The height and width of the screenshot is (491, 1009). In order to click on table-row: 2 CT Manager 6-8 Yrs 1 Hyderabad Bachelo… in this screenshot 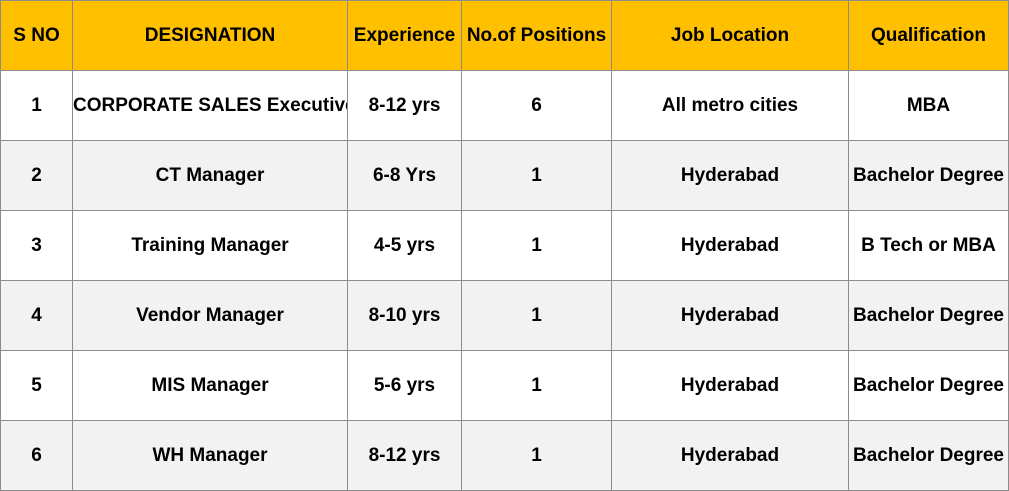, I will do `click(504, 175)`.